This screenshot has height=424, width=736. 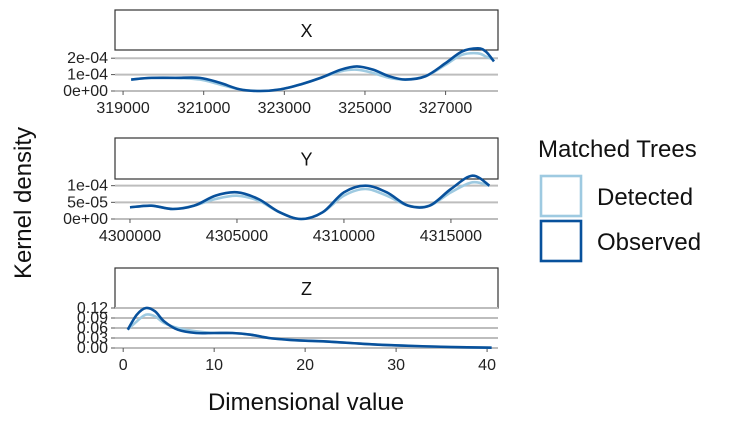 I want to click on x-tick-label: 4310000, so click(x=344, y=236).